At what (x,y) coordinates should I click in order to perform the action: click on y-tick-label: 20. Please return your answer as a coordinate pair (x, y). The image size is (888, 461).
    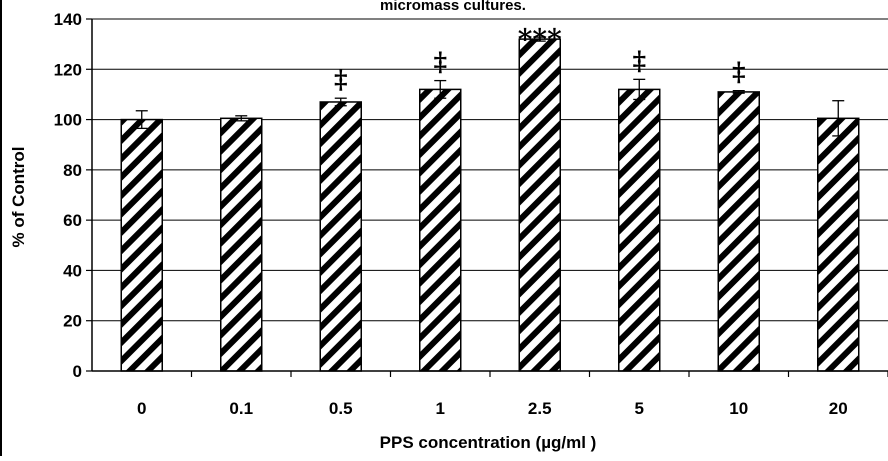
    Looking at the image, I should click on (72, 321).